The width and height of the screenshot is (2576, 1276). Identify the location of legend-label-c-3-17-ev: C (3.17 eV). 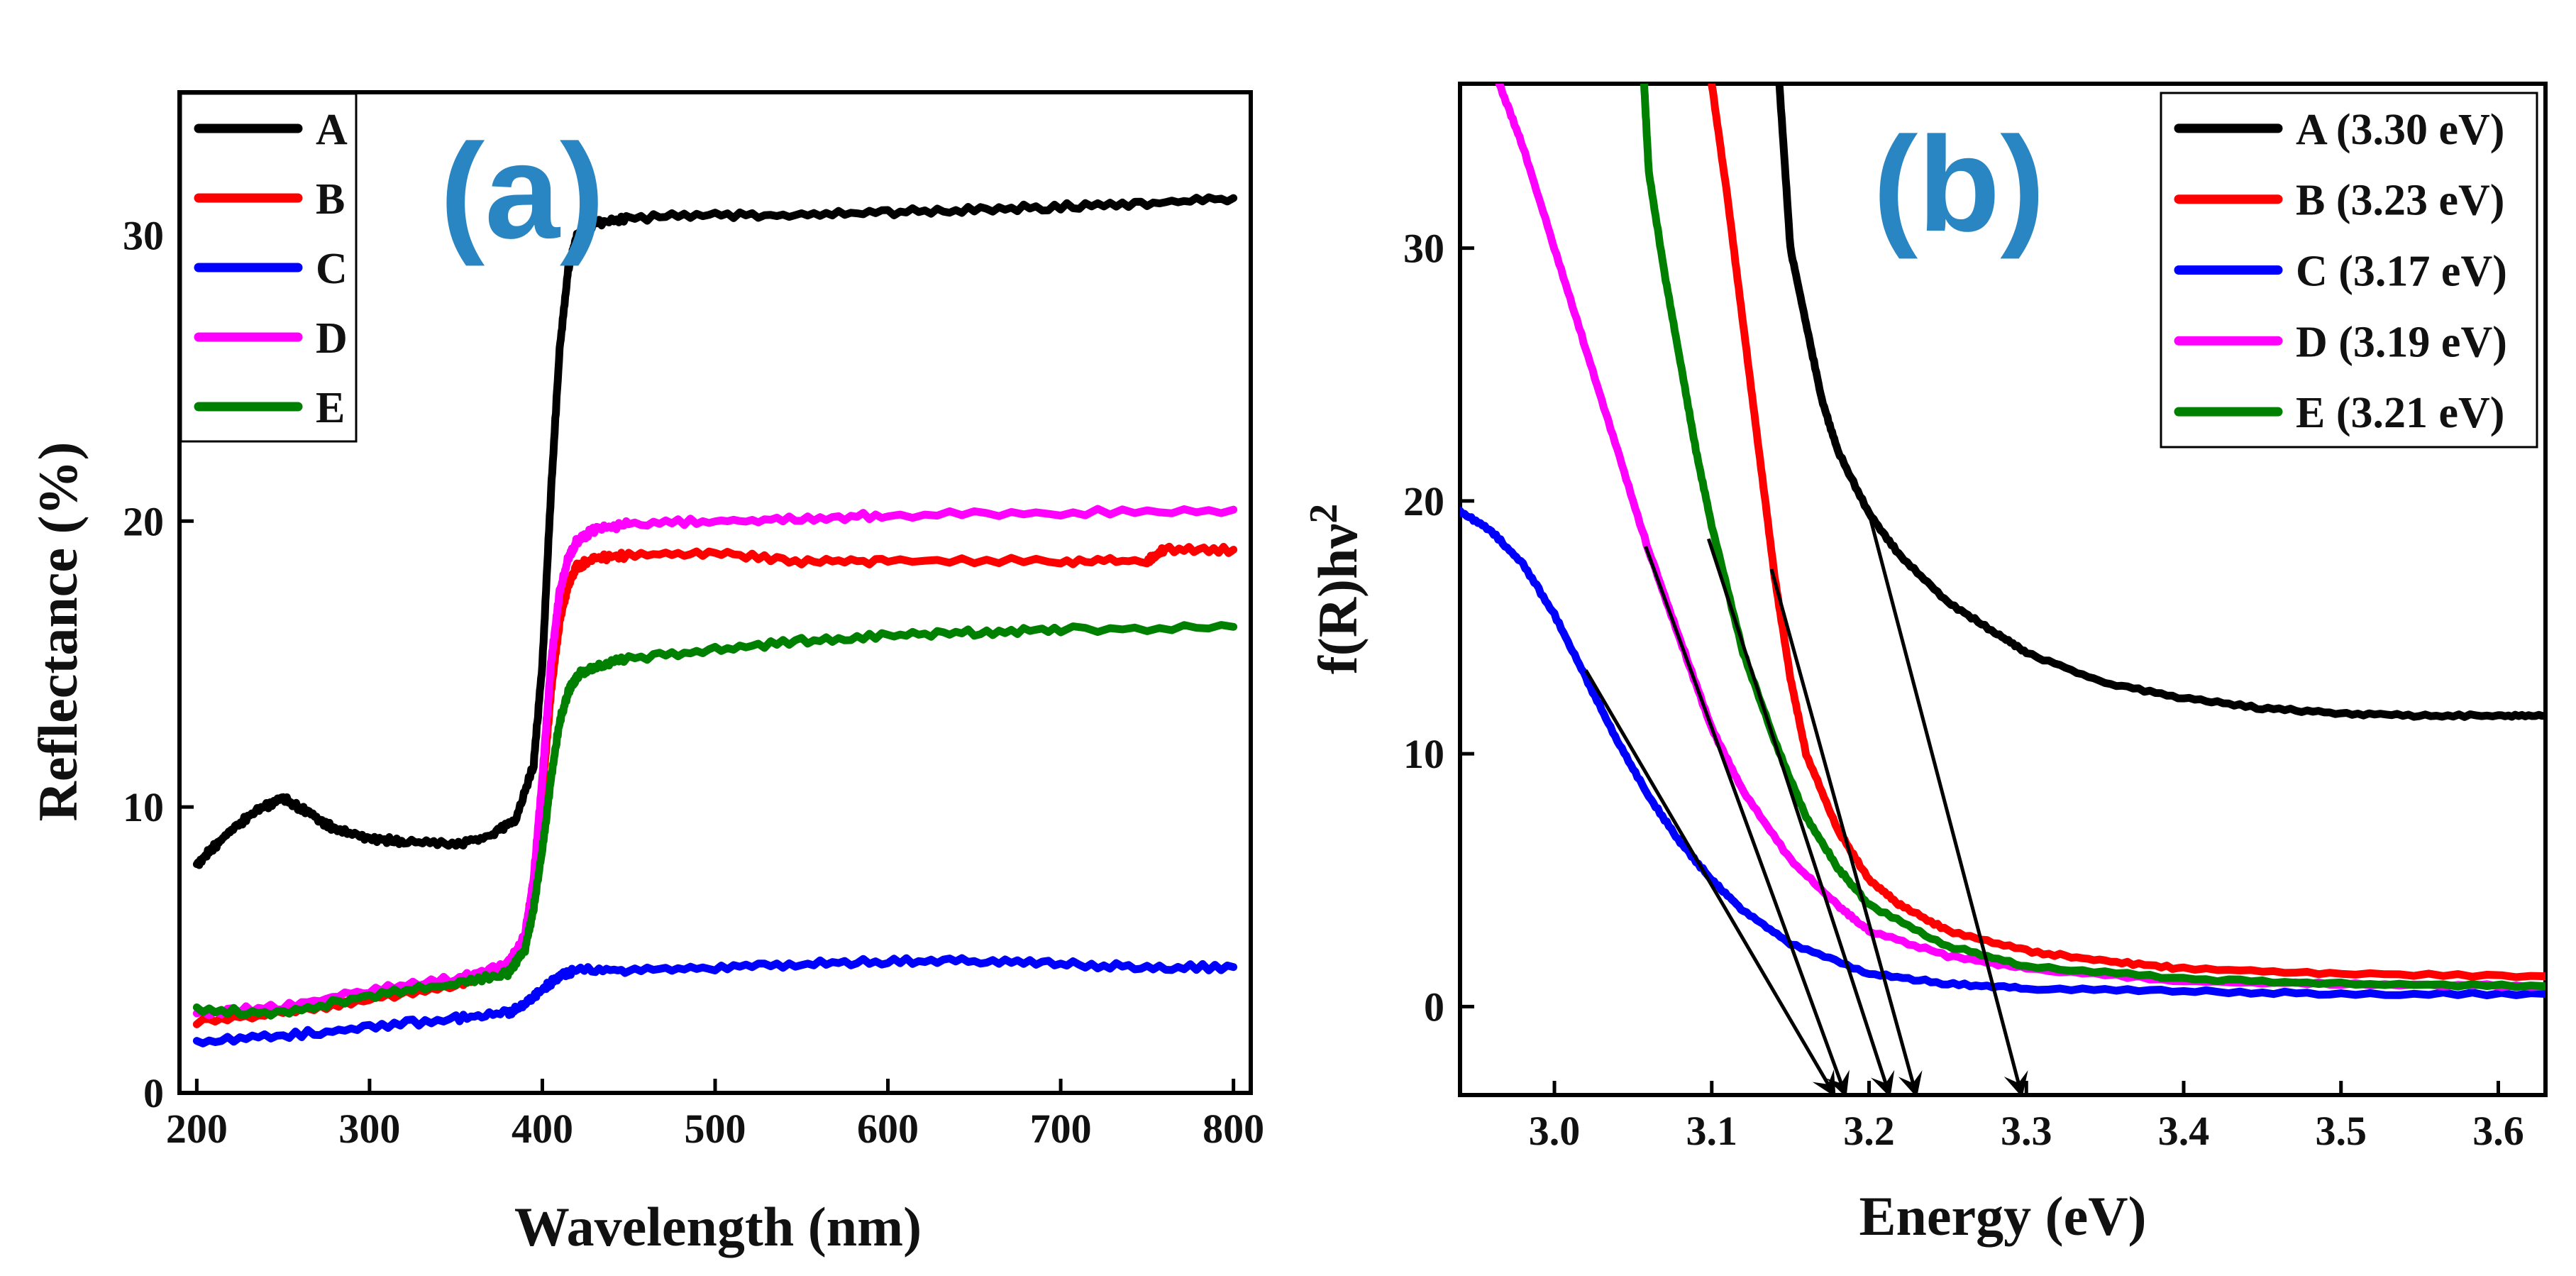
(2401, 272).